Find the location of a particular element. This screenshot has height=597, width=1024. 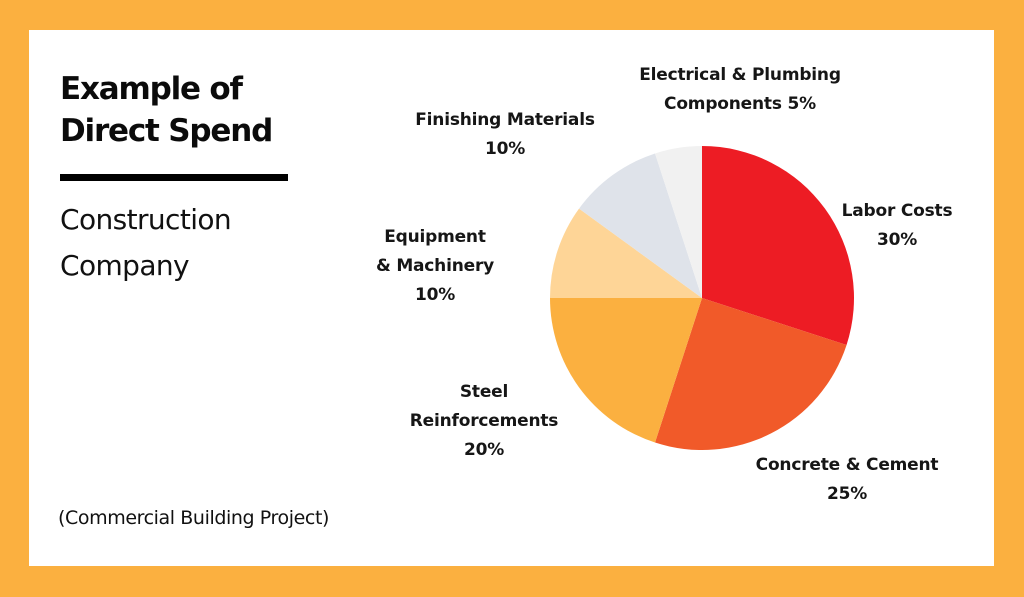

label-steel-reinforcements: Steel Reinforcements 20% is located at coordinates (484, 421).